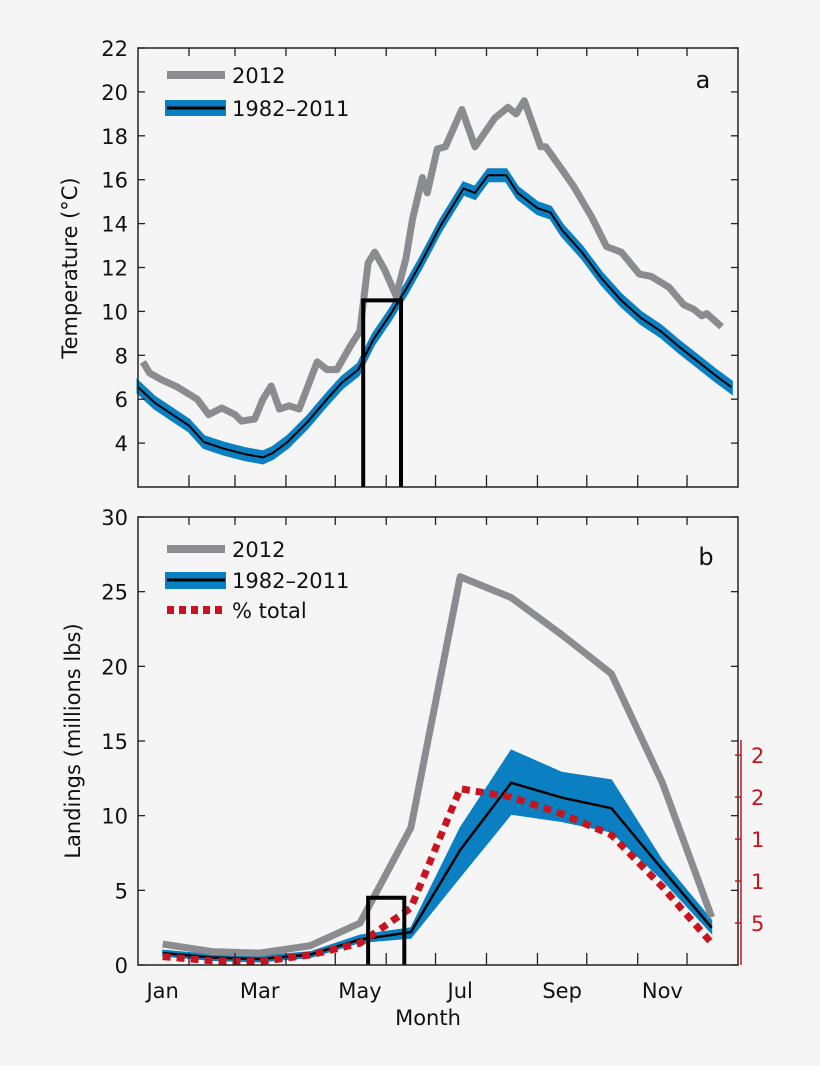  Describe the element at coordinates (258, 76) in the screenshot. I see `legend-a-2012-label: 2012` at that location.